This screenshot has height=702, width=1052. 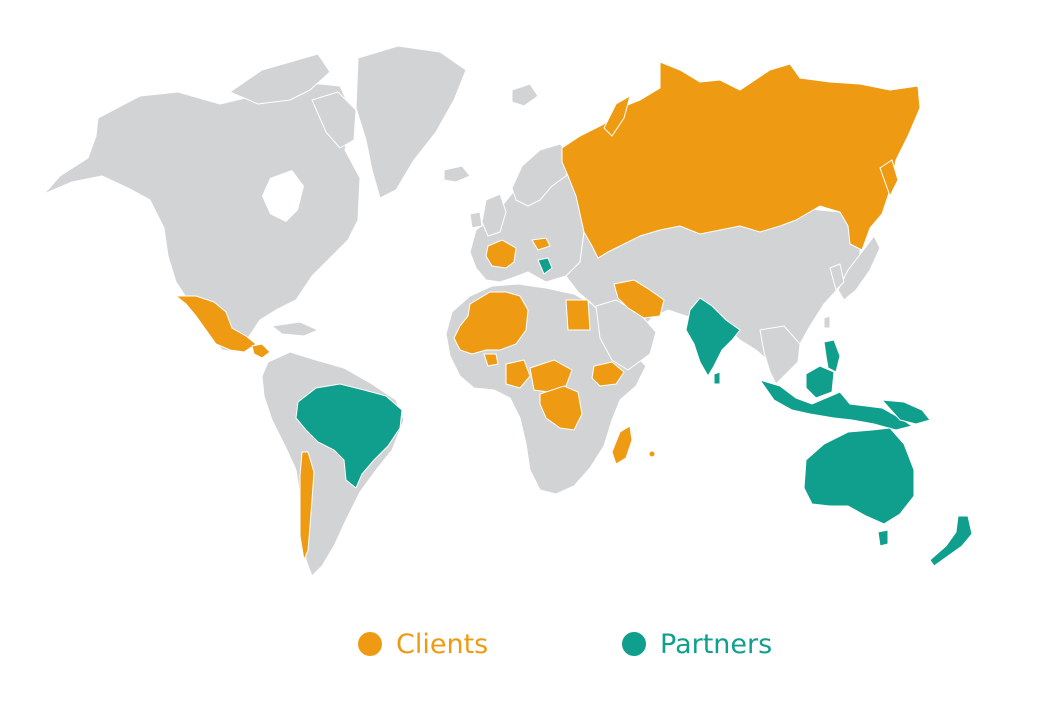 What do you see at coordinates (717, 378) in the screenshot?
I see `partner-sri-lanka` at bounding box center [717, 378].